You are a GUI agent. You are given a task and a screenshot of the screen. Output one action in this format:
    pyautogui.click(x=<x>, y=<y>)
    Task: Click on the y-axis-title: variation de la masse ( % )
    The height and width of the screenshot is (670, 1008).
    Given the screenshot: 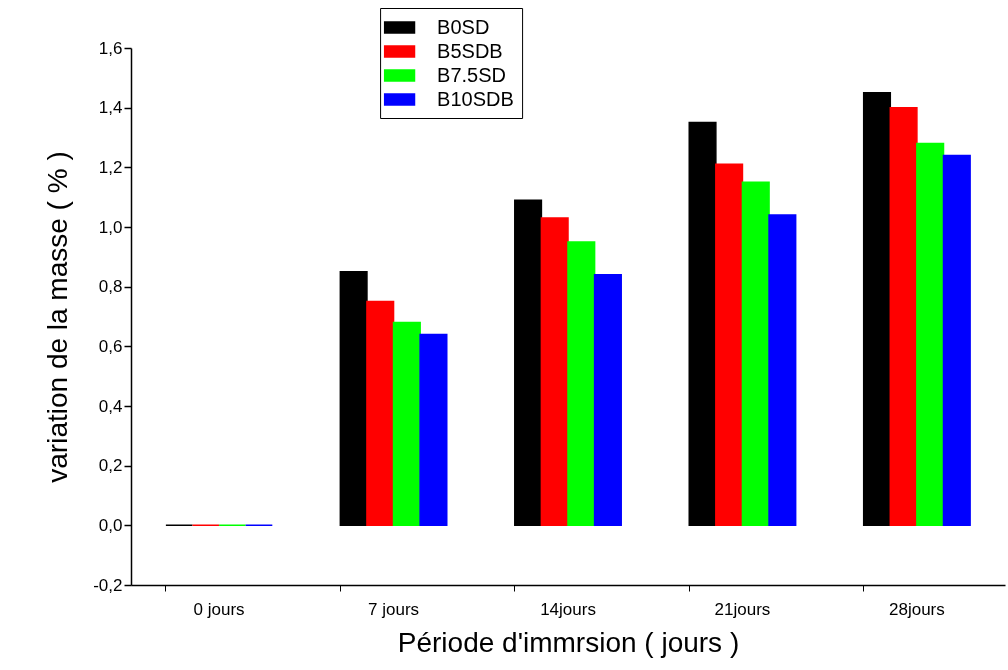 What is the action you would take?
    pyautogui.click(x=58, y=317)
    